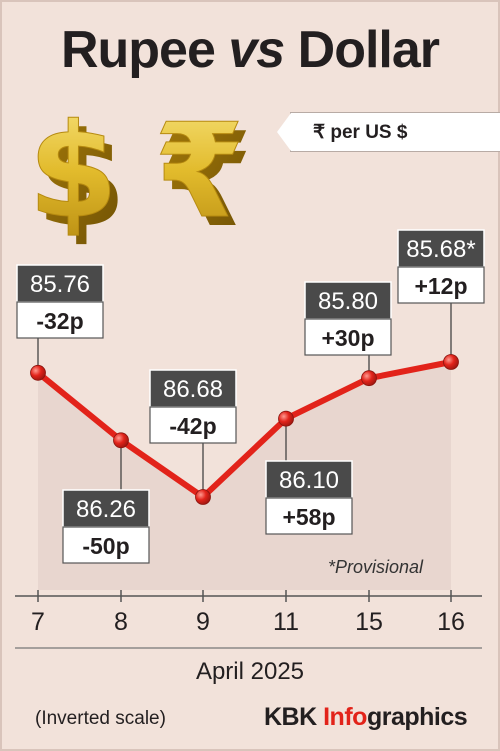  Describe the element at coordinates (286, 622) in the screenshot. I see `x-tick-label: 11` at that location.